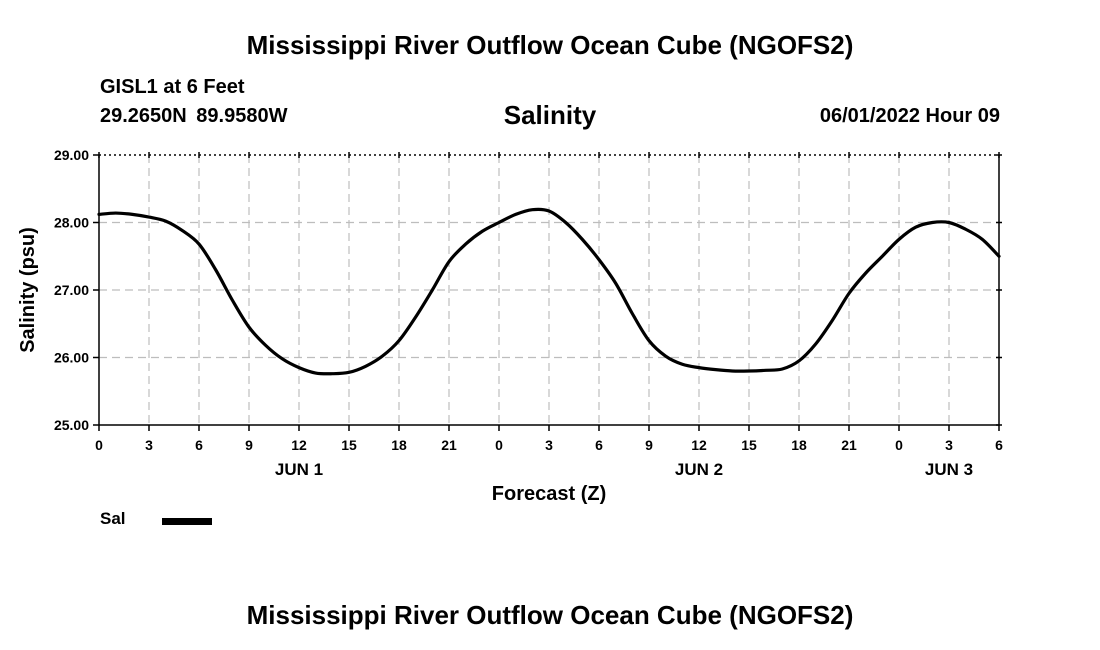 The width and height of the screenshot is (1100, 650). What do you see at coordinates (71, 290) in the screenshot?
I see `y-tick-label: 27.00` at bounding box center [71, 290].